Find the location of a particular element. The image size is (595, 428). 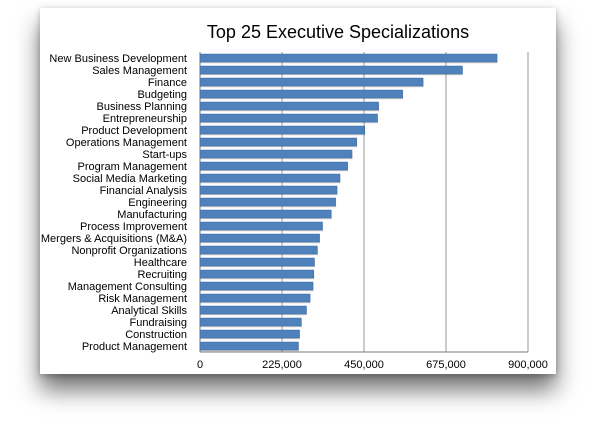

category-label: Healthcare is located at coordinates (160, 263).